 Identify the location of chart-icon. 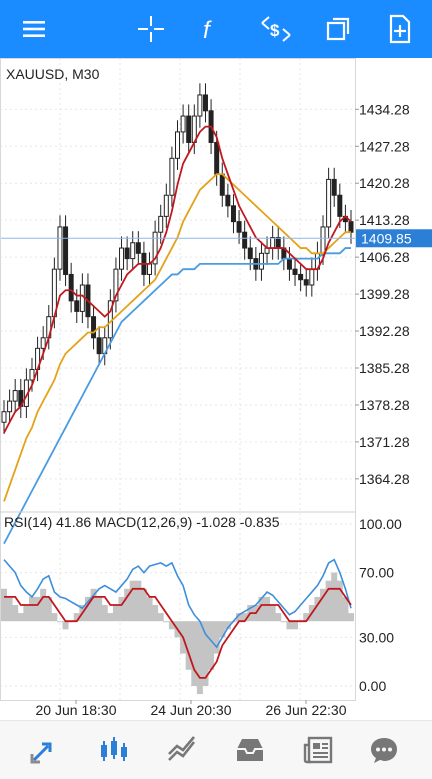
(114, 750).